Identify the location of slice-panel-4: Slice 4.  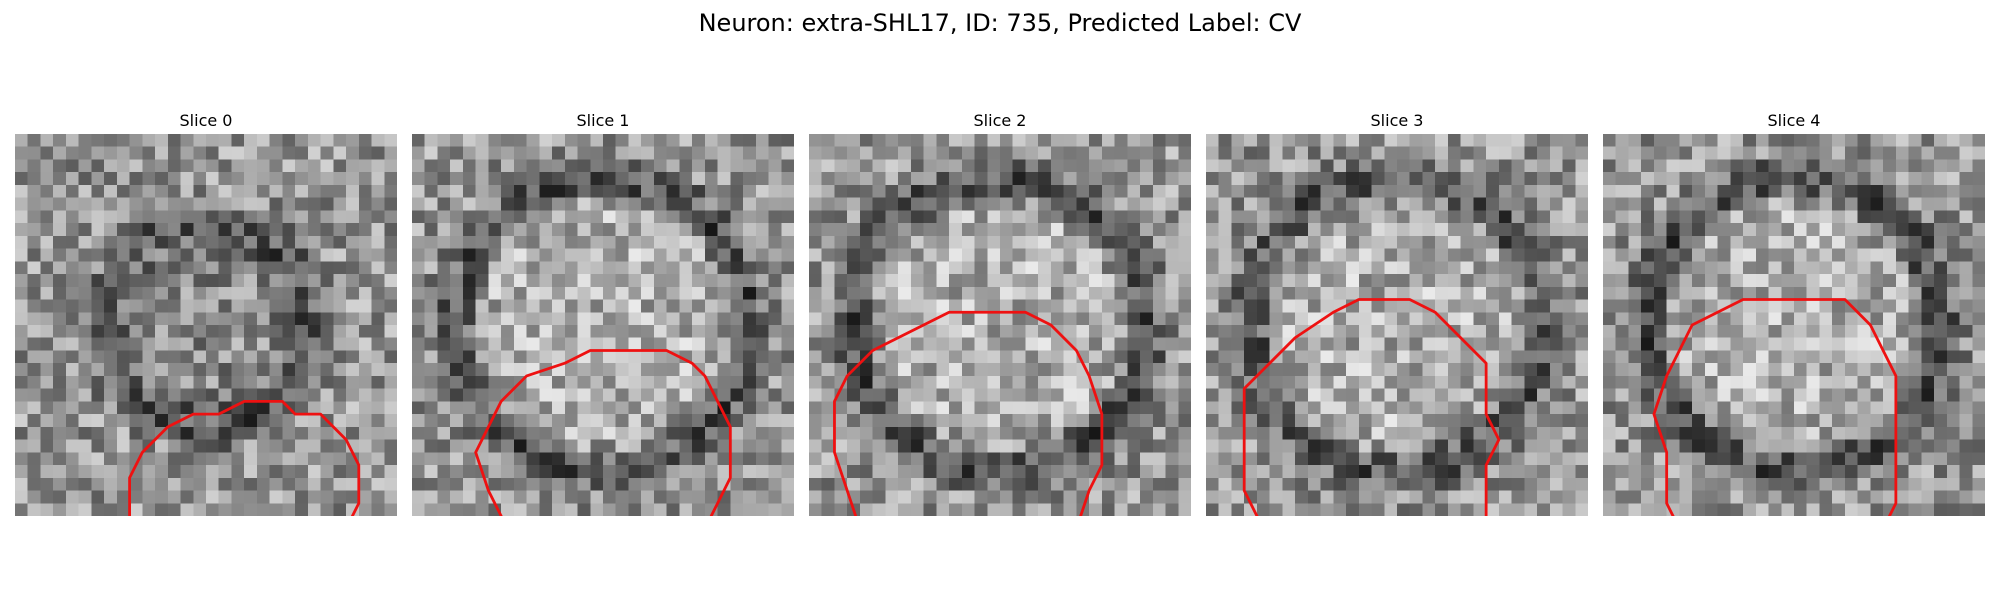
(1794, 312).